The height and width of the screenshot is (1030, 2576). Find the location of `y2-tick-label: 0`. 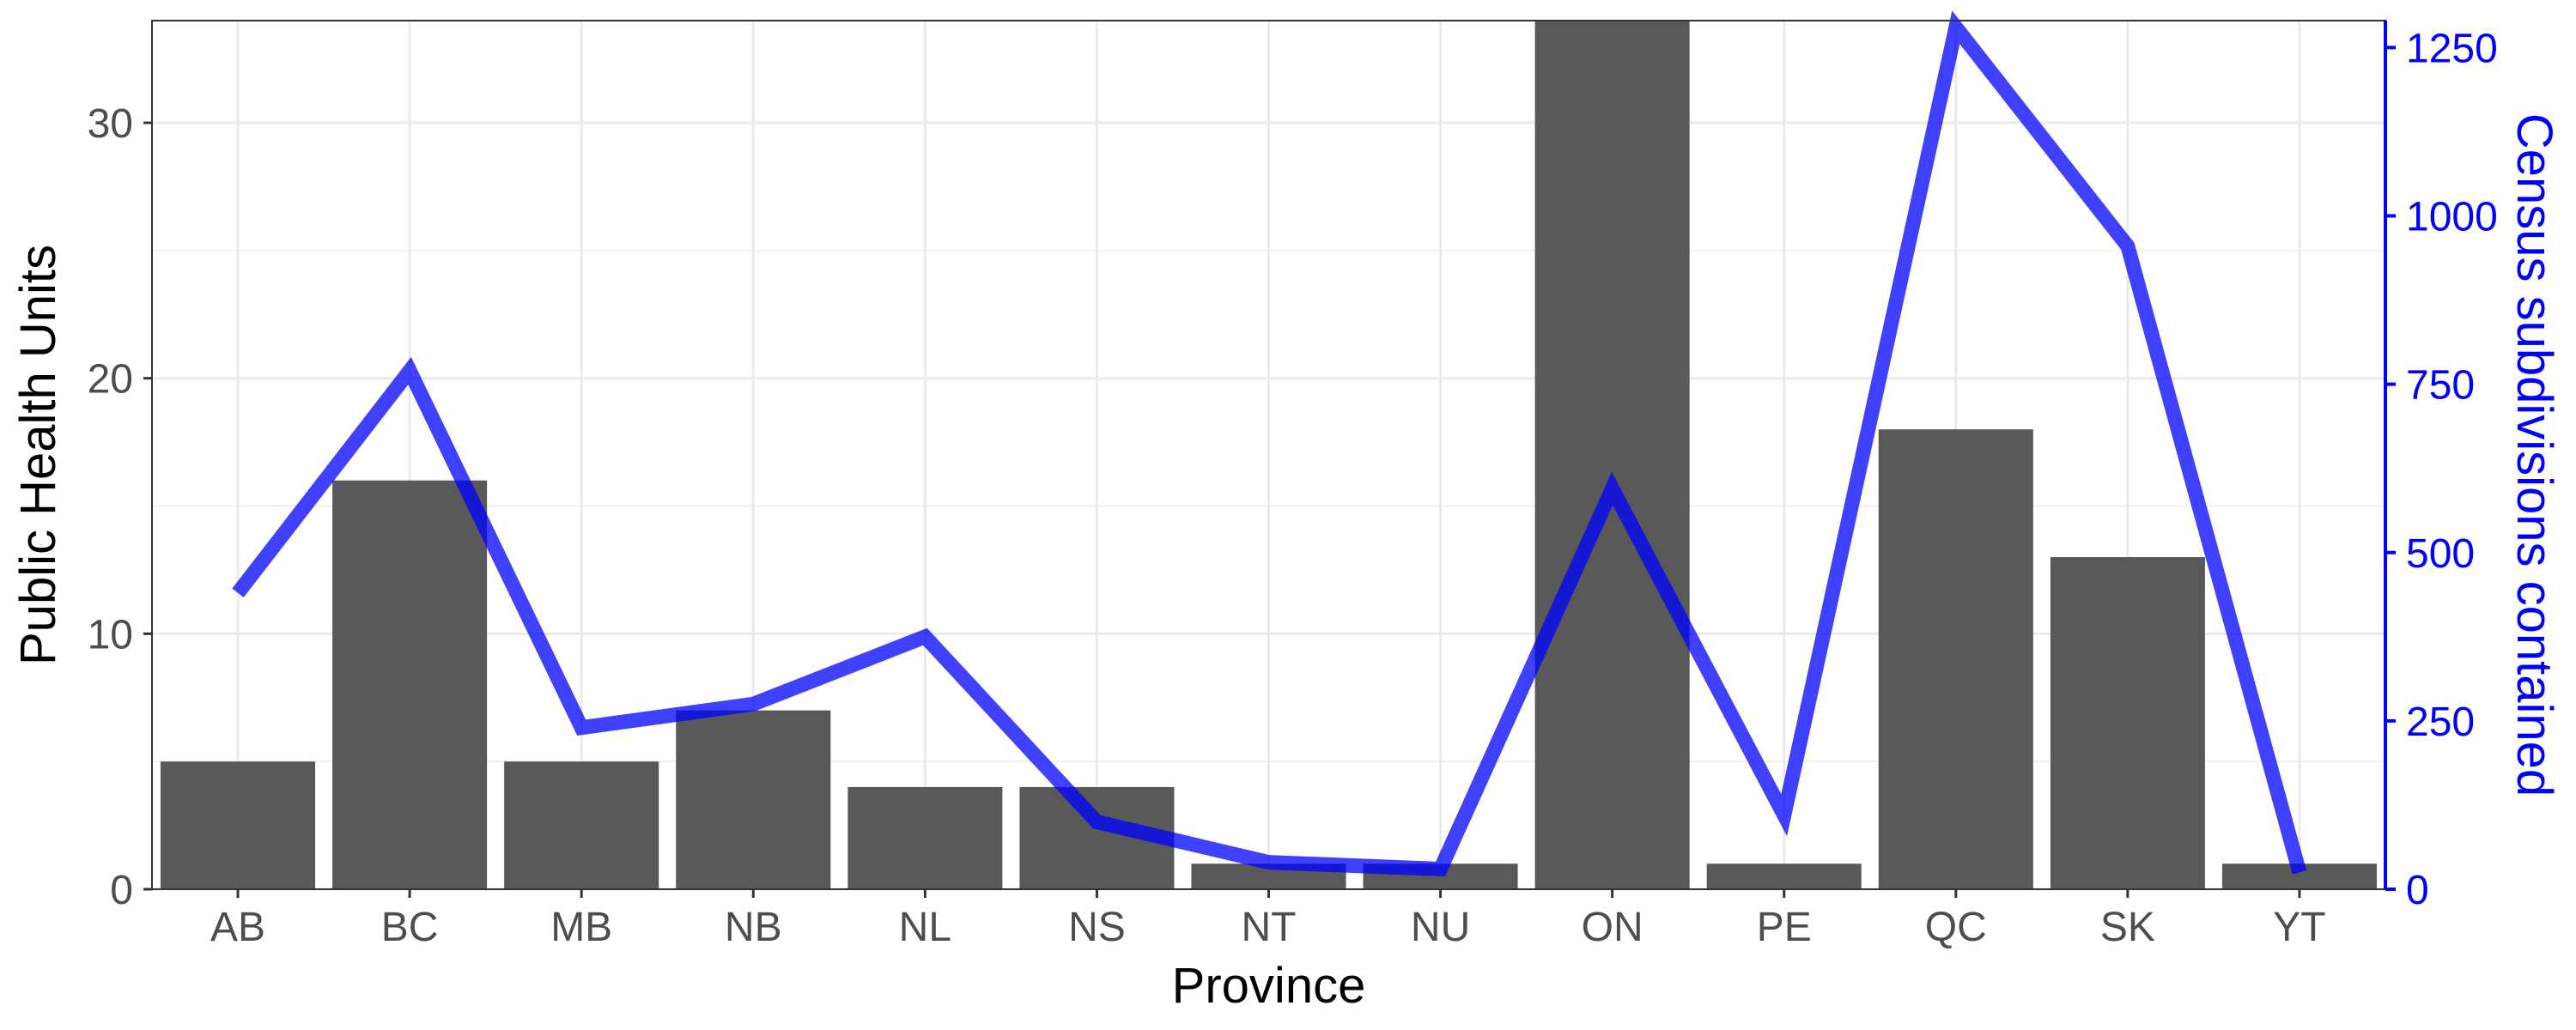

y2-tick-label: 0 is located at coordinates (2418, 890).